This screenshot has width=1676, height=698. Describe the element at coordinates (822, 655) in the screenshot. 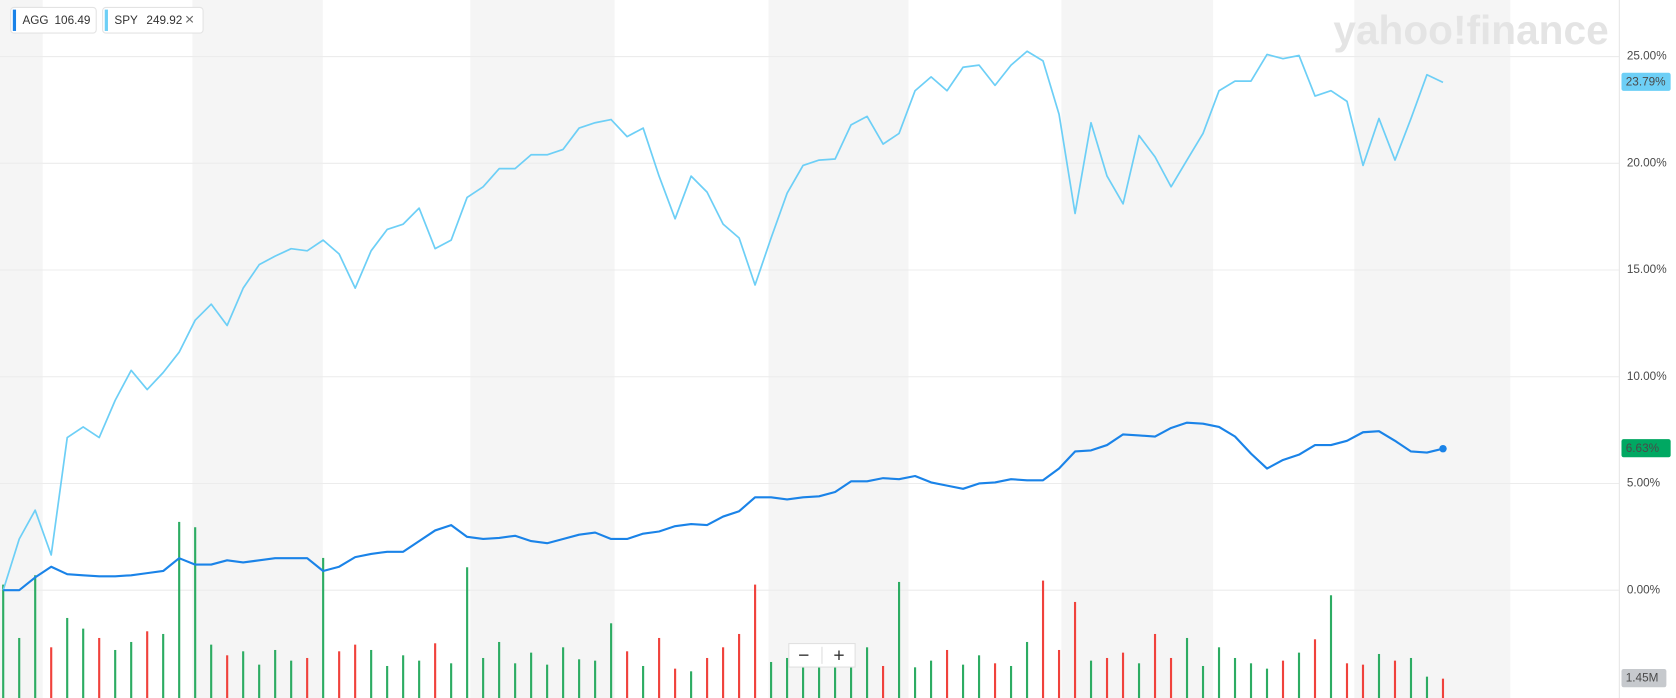

I see `zoom-controls: − +` at that location.